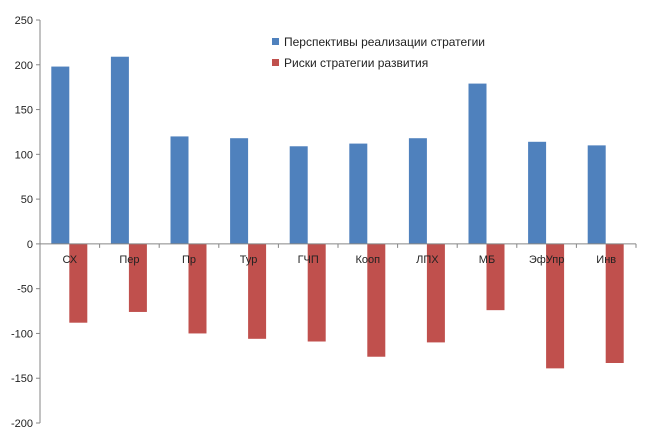 The width and height of the screenshot is (655, 435). What do you see at coordinates (22, 424) in the screenshot?
I see `y-tick-label: -200` at bounding box center [22, 424].